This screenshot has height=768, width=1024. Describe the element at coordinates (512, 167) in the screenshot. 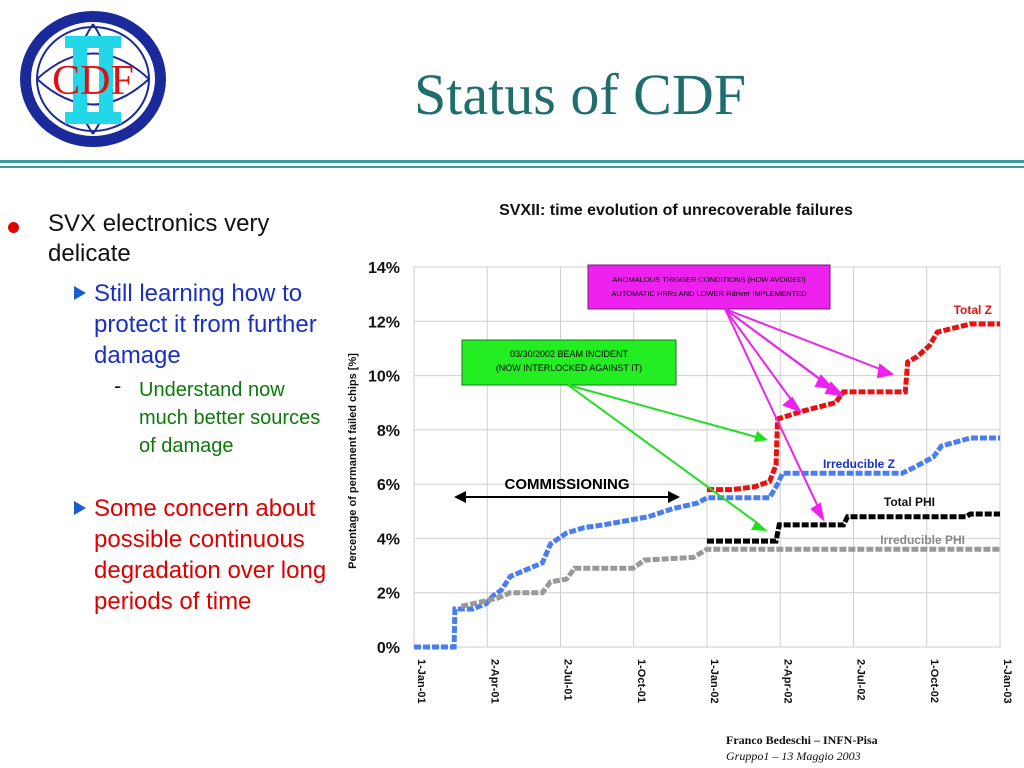

I see `divider-bottom` at that location.